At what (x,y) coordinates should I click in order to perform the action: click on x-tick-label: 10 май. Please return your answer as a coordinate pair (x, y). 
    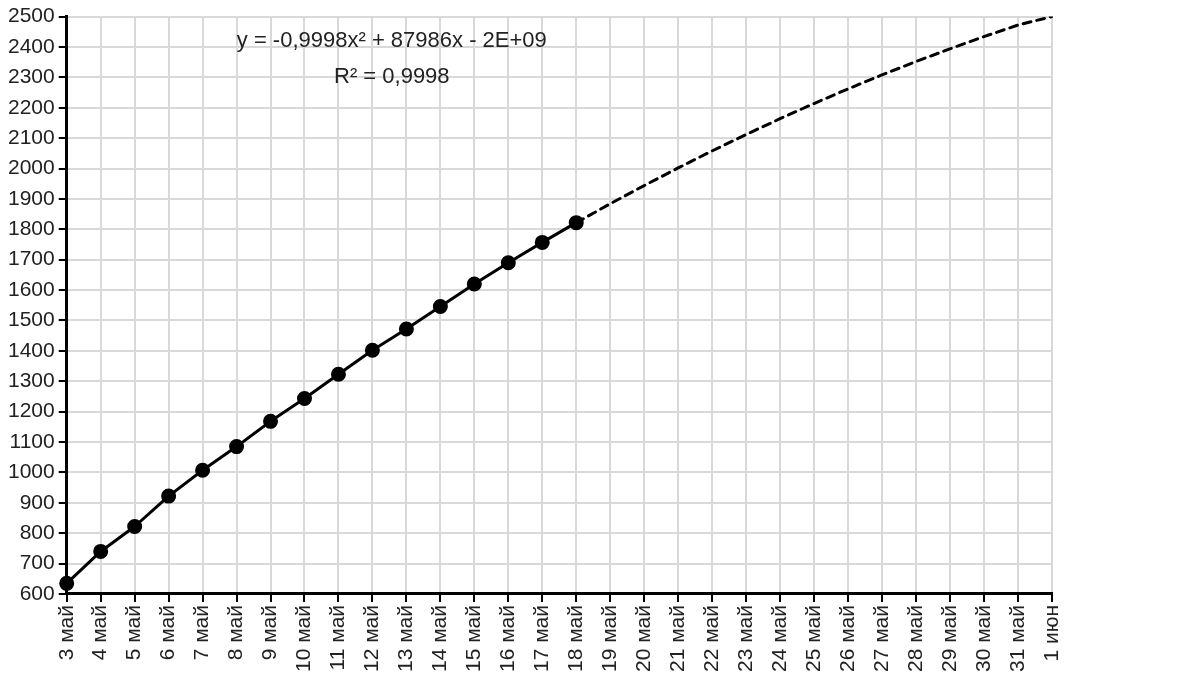
    Looking at the image, I should click on (303, 638).